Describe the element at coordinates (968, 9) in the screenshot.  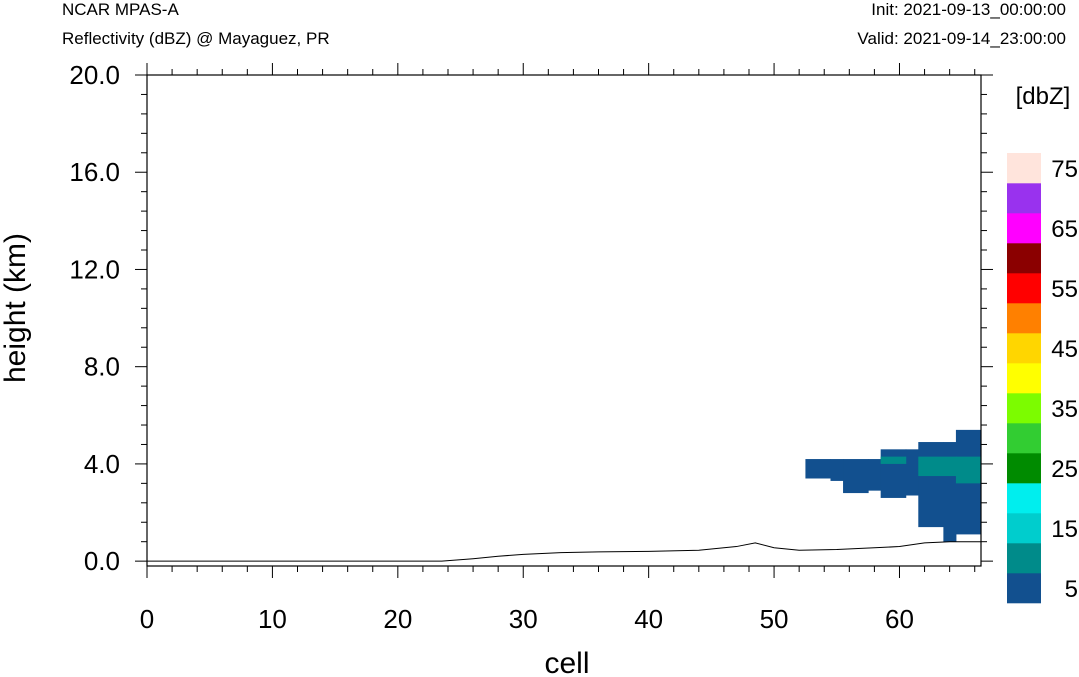
I see `init-time: Init: 2021-09-13_00:00:00` at that location.